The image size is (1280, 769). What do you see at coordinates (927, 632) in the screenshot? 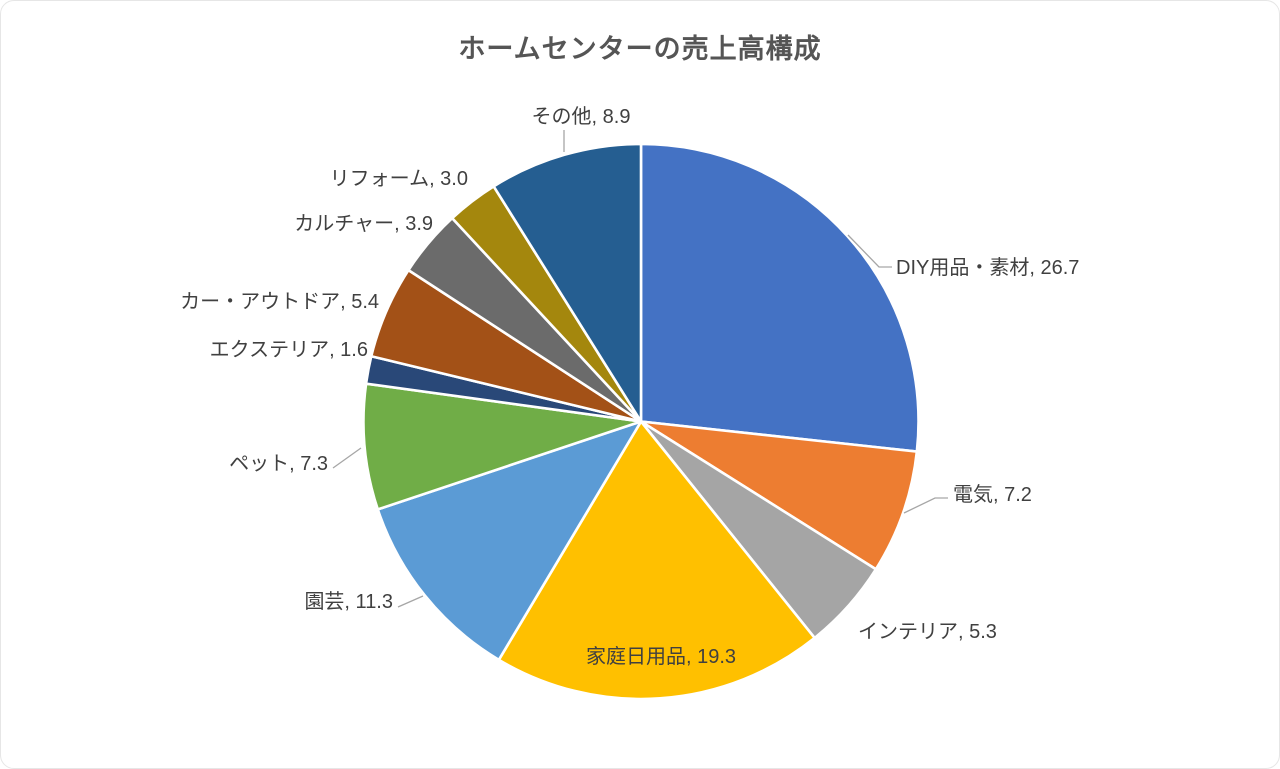
I see `slice-label-2: インテリア, 5.3` at bounding box center [927, 632].